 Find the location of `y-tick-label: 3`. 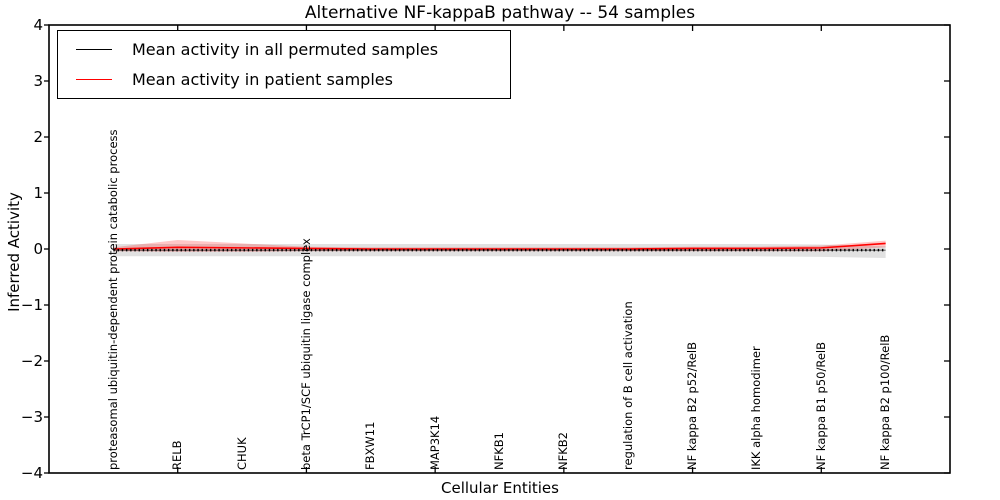

y-tick-label: 3 is located at coordinates (38, 81).